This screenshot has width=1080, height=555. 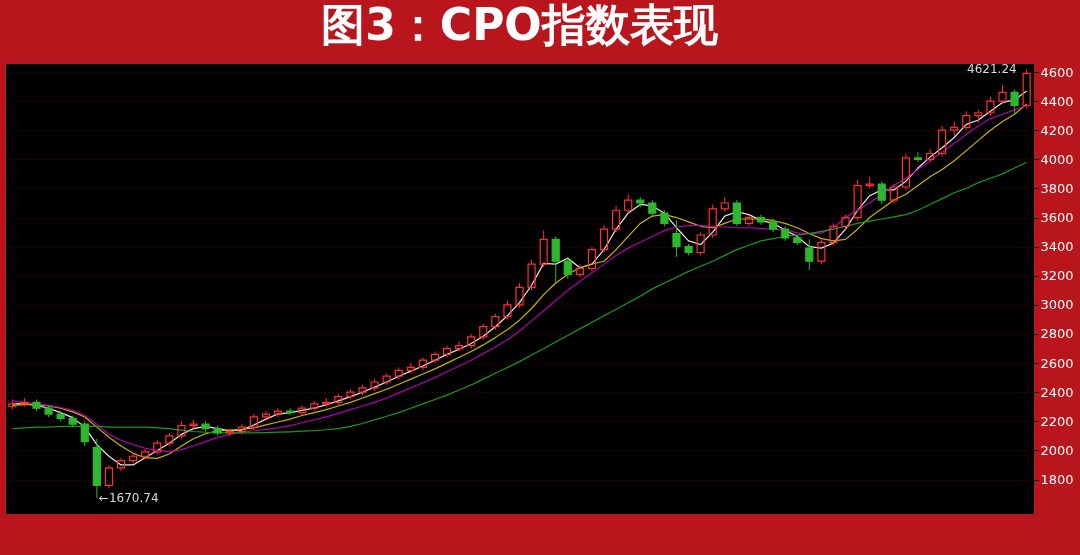 I want to click on y-tick-label: 3800, so click(x=1057, y=188).